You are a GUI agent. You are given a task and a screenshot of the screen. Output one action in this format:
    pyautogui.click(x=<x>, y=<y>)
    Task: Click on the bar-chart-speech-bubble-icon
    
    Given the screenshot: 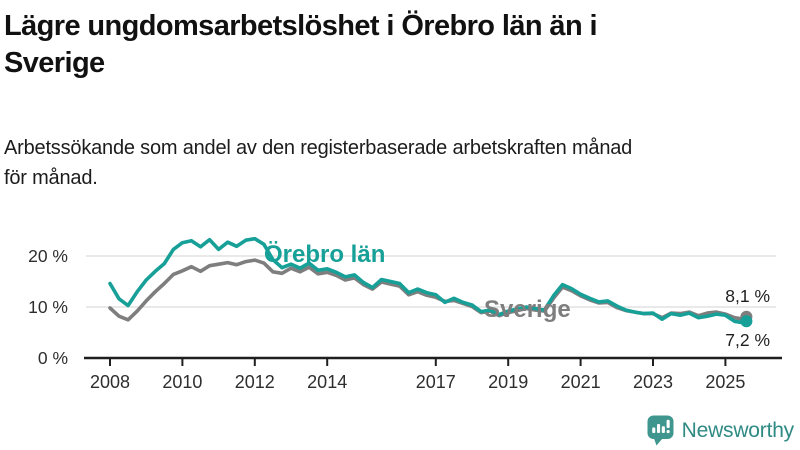 What is the action you would take?
    pyautogui.click(x=660, y=430)
    